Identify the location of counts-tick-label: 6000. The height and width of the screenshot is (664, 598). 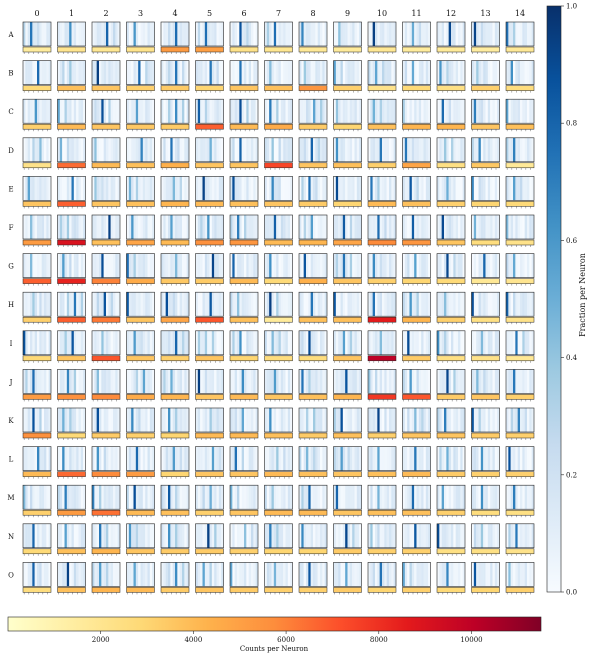
(286, 640).